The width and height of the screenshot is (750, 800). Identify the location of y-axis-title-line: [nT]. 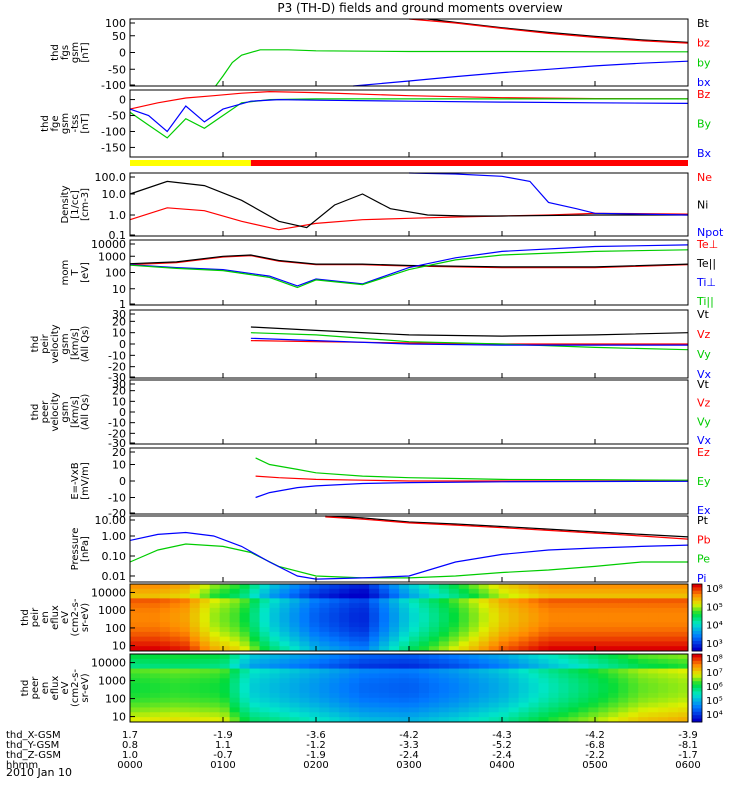
(85, 52).